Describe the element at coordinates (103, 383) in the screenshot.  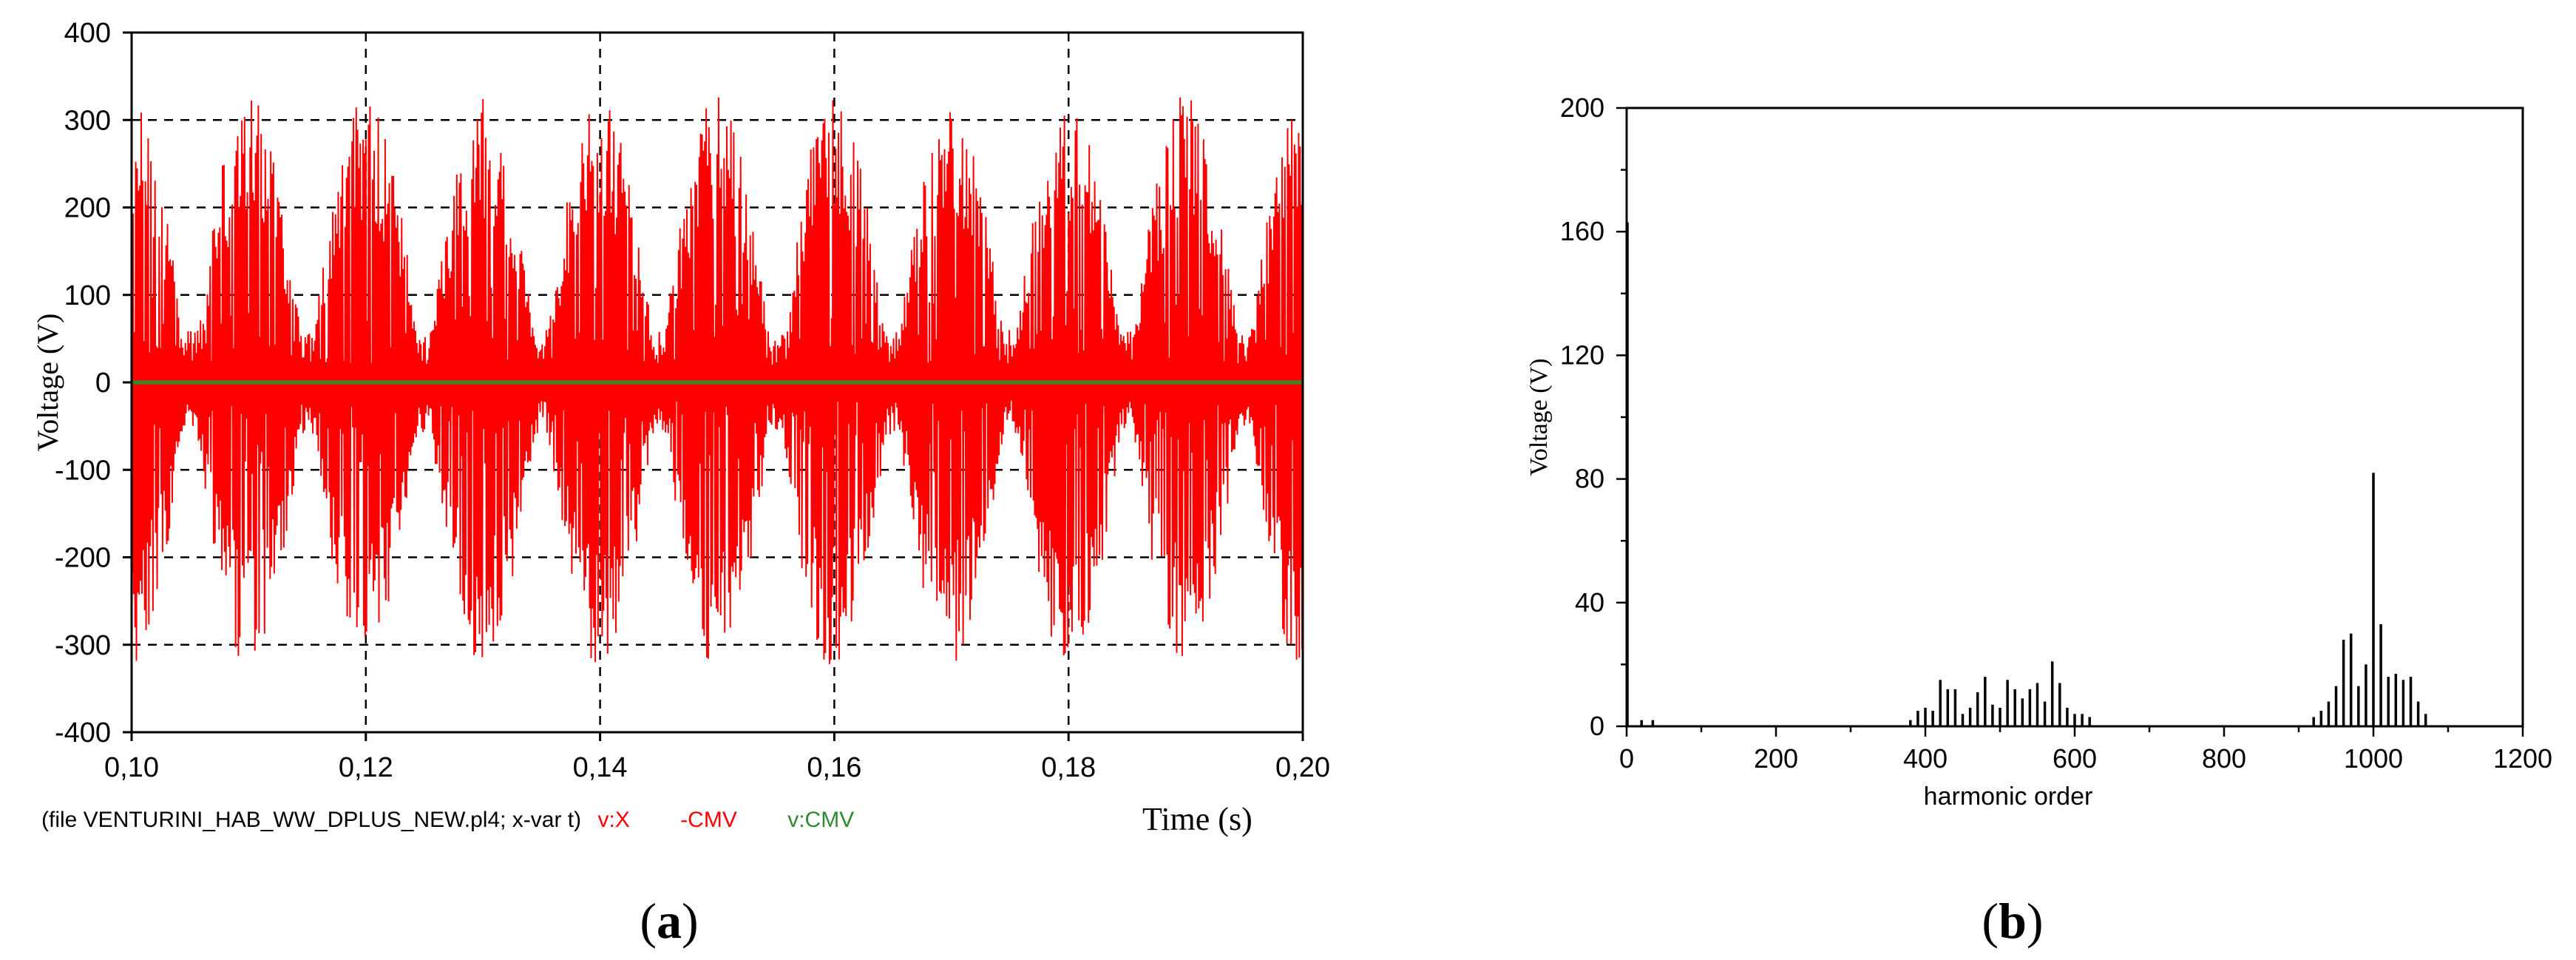
I see `chart-a-y-tick-label: 0` at that location.